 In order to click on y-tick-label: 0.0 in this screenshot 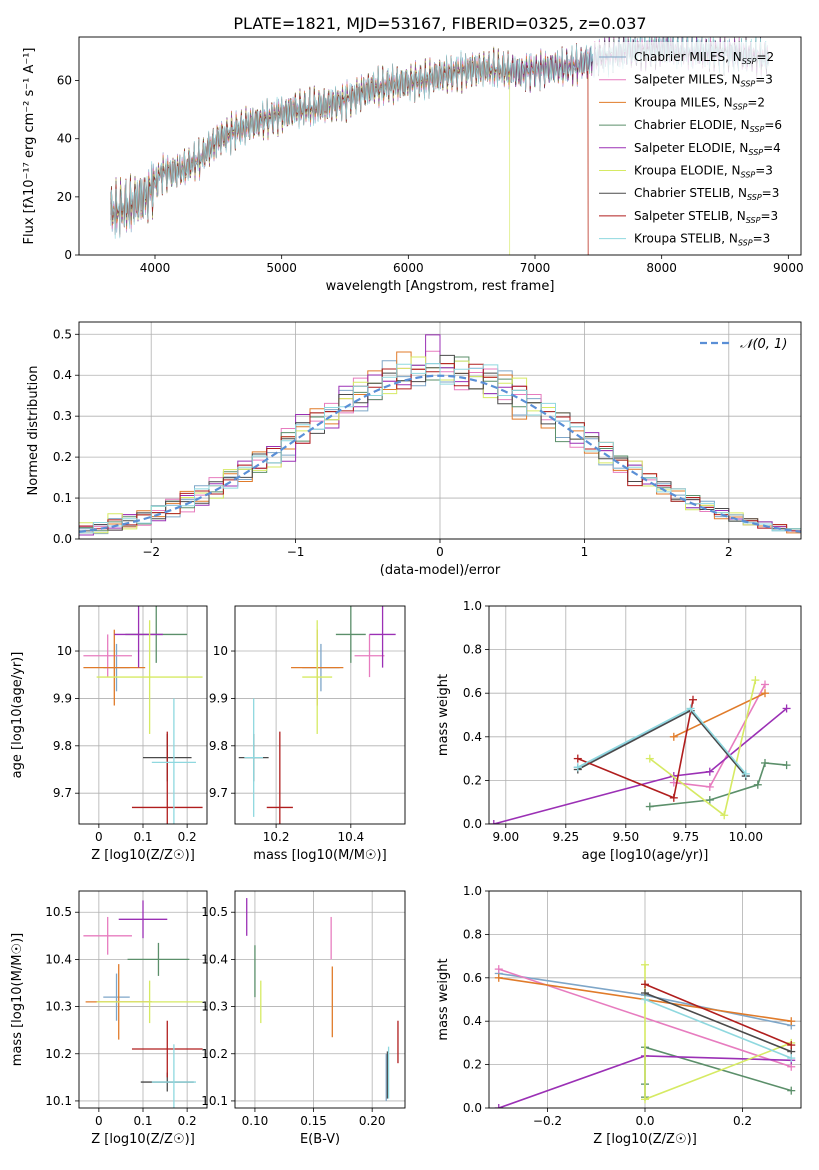, I will do `click(62, 539)`.